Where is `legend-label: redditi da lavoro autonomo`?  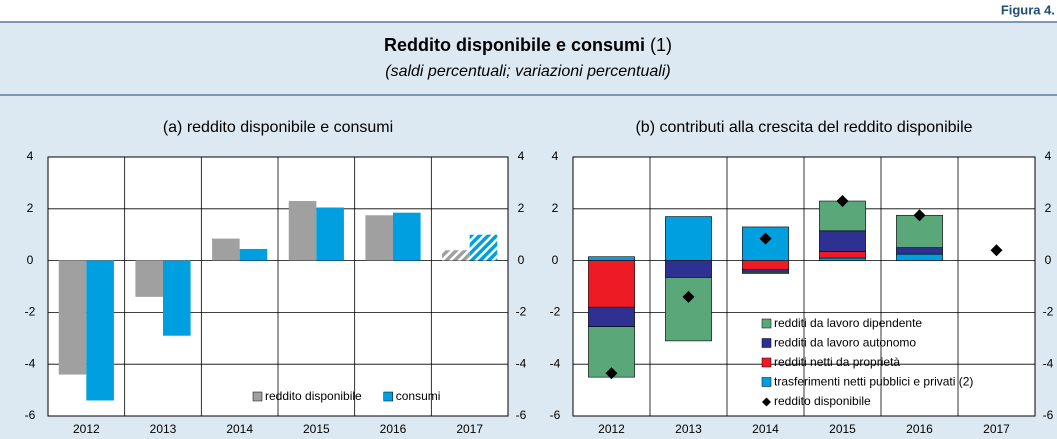 legend-label: redditi da lavoro autonomo is located at coordinates (845, 343).